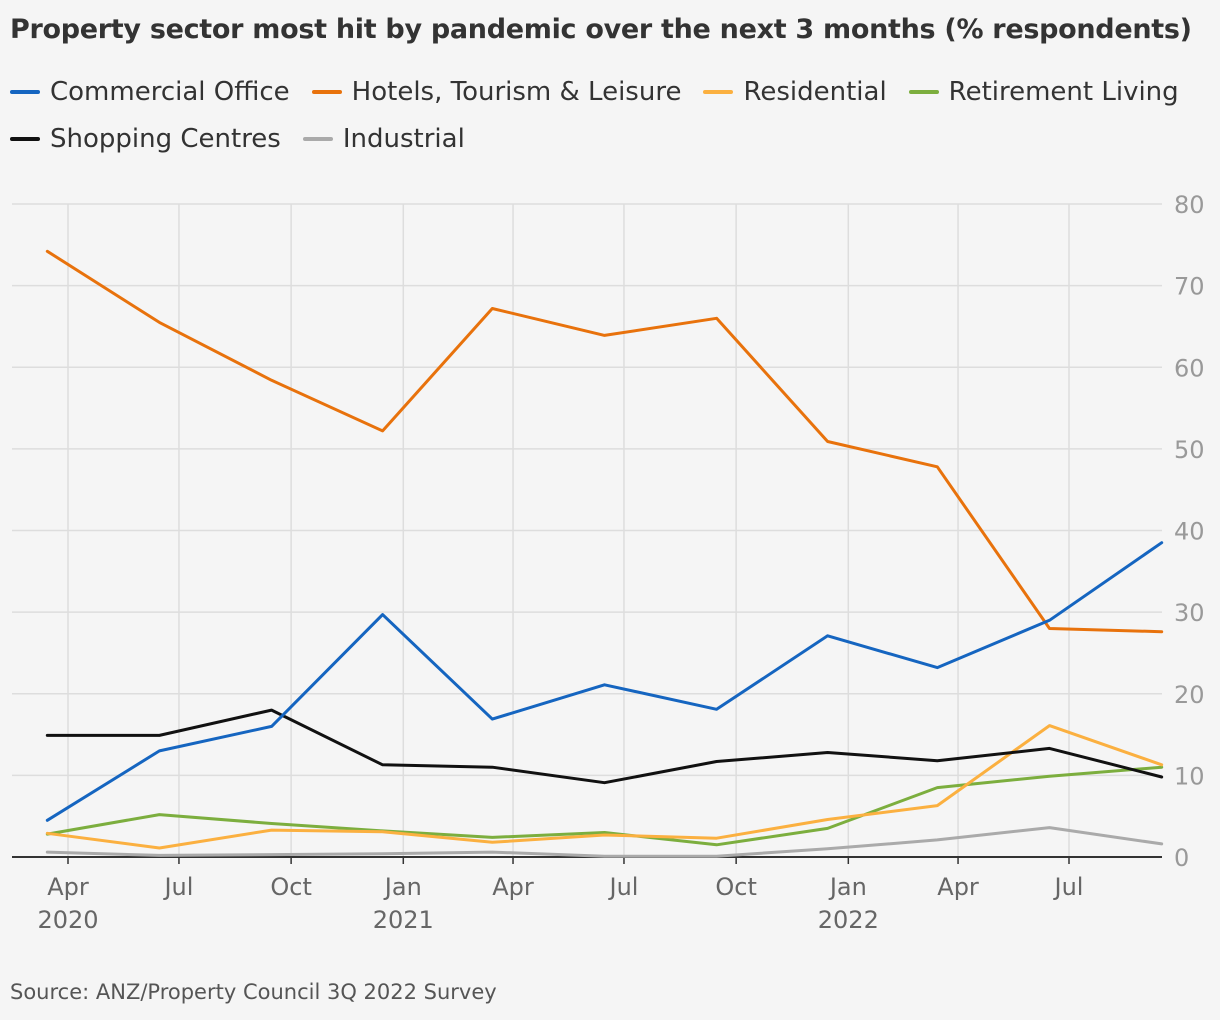  I want to click on x-tick-label-6: Oct, so click(736, 887).